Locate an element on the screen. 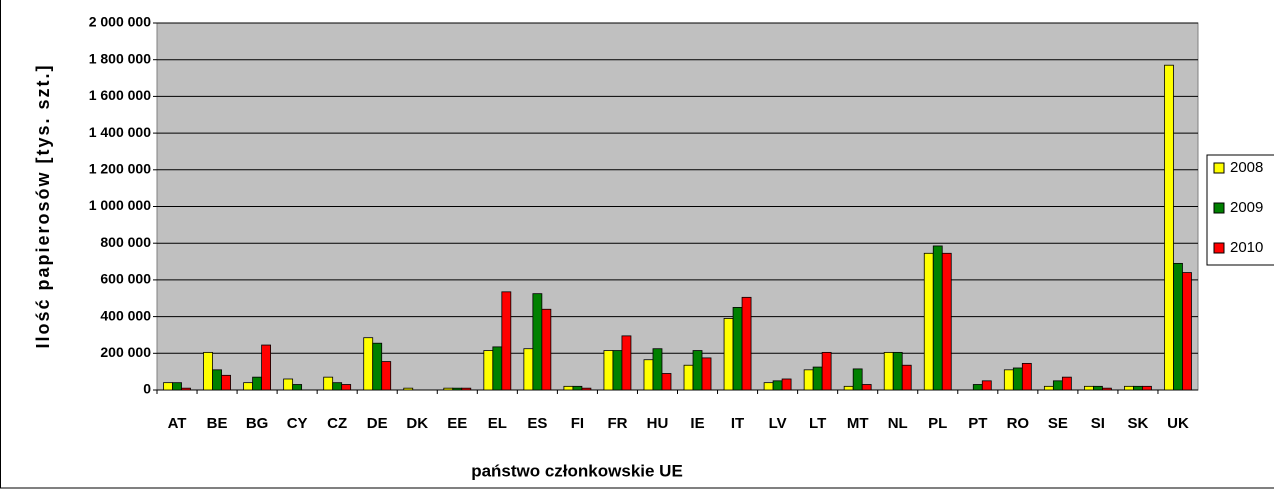 Image resolution: width=1274 pixels, height=489 pixels. x-tick-label: PT is located at coordinates (977, 423).